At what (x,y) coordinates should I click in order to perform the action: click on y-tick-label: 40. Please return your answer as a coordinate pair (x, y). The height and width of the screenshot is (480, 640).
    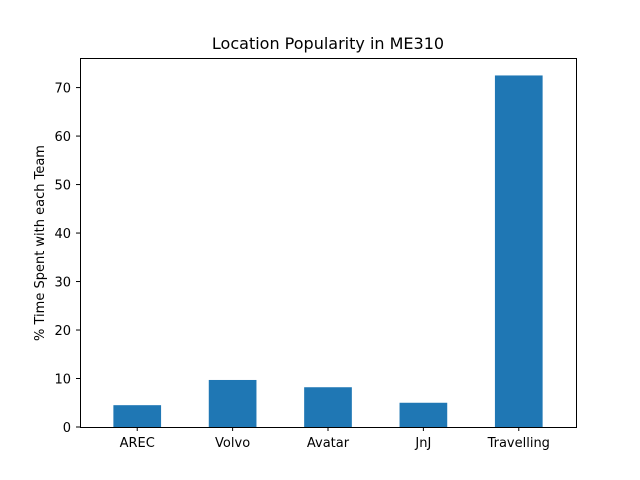
    Looking at the image, I should click on (62, 234).